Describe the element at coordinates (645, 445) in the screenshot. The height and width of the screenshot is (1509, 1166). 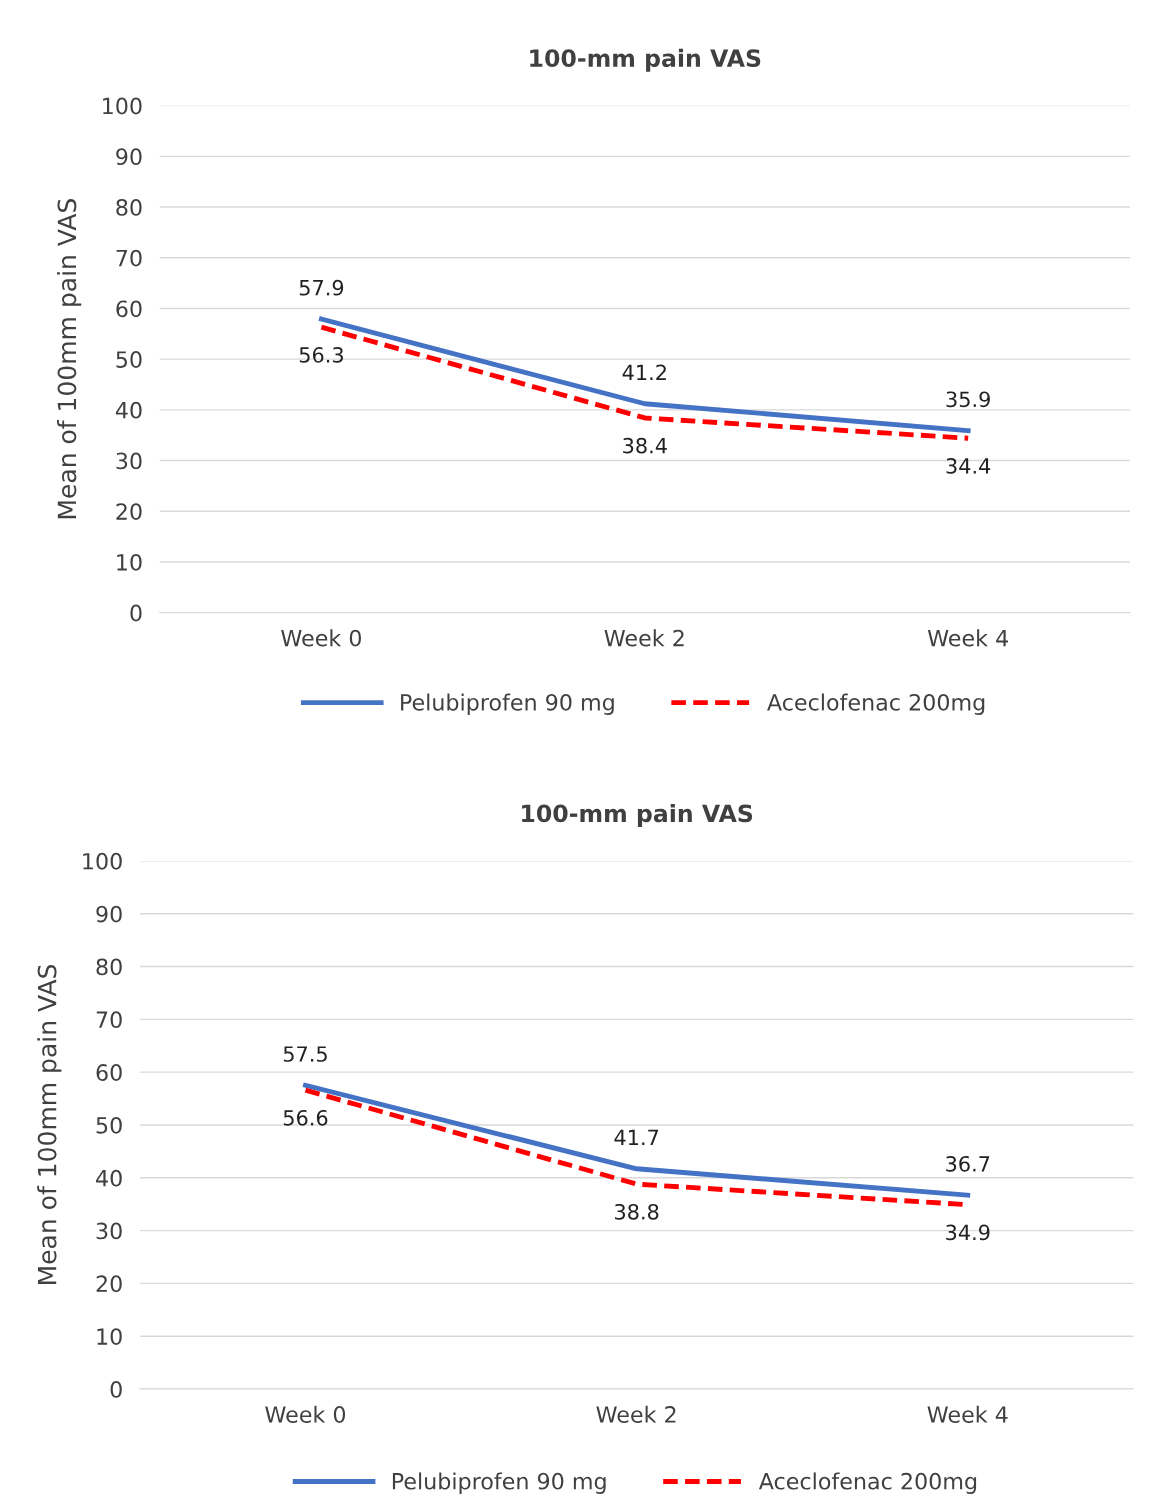
I see `data-label: 38.4` at that location.